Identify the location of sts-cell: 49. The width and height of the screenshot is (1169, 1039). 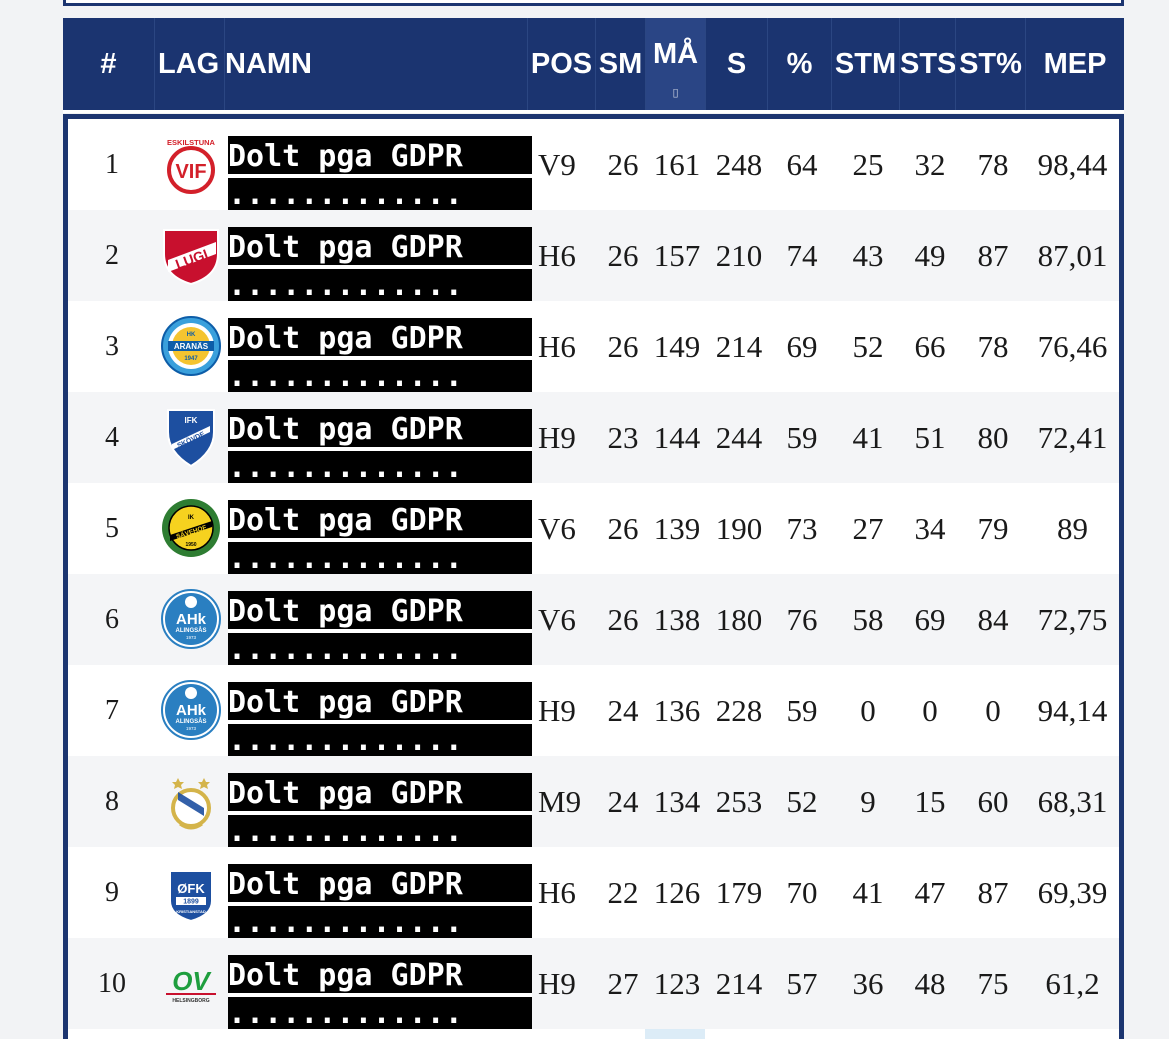
(930, 255).